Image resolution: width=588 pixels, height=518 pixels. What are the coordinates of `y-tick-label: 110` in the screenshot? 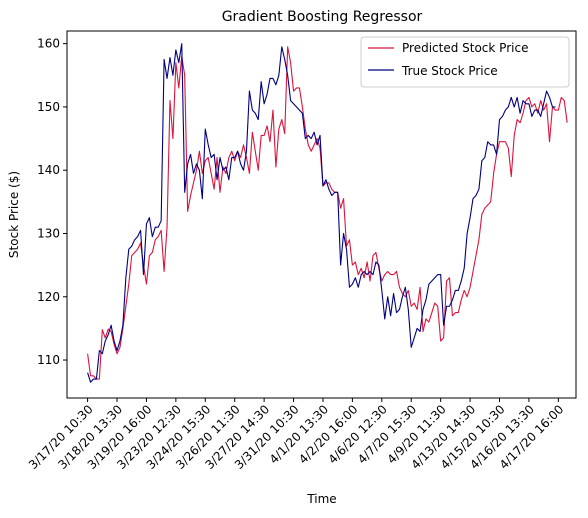 It's located at (48, 360).